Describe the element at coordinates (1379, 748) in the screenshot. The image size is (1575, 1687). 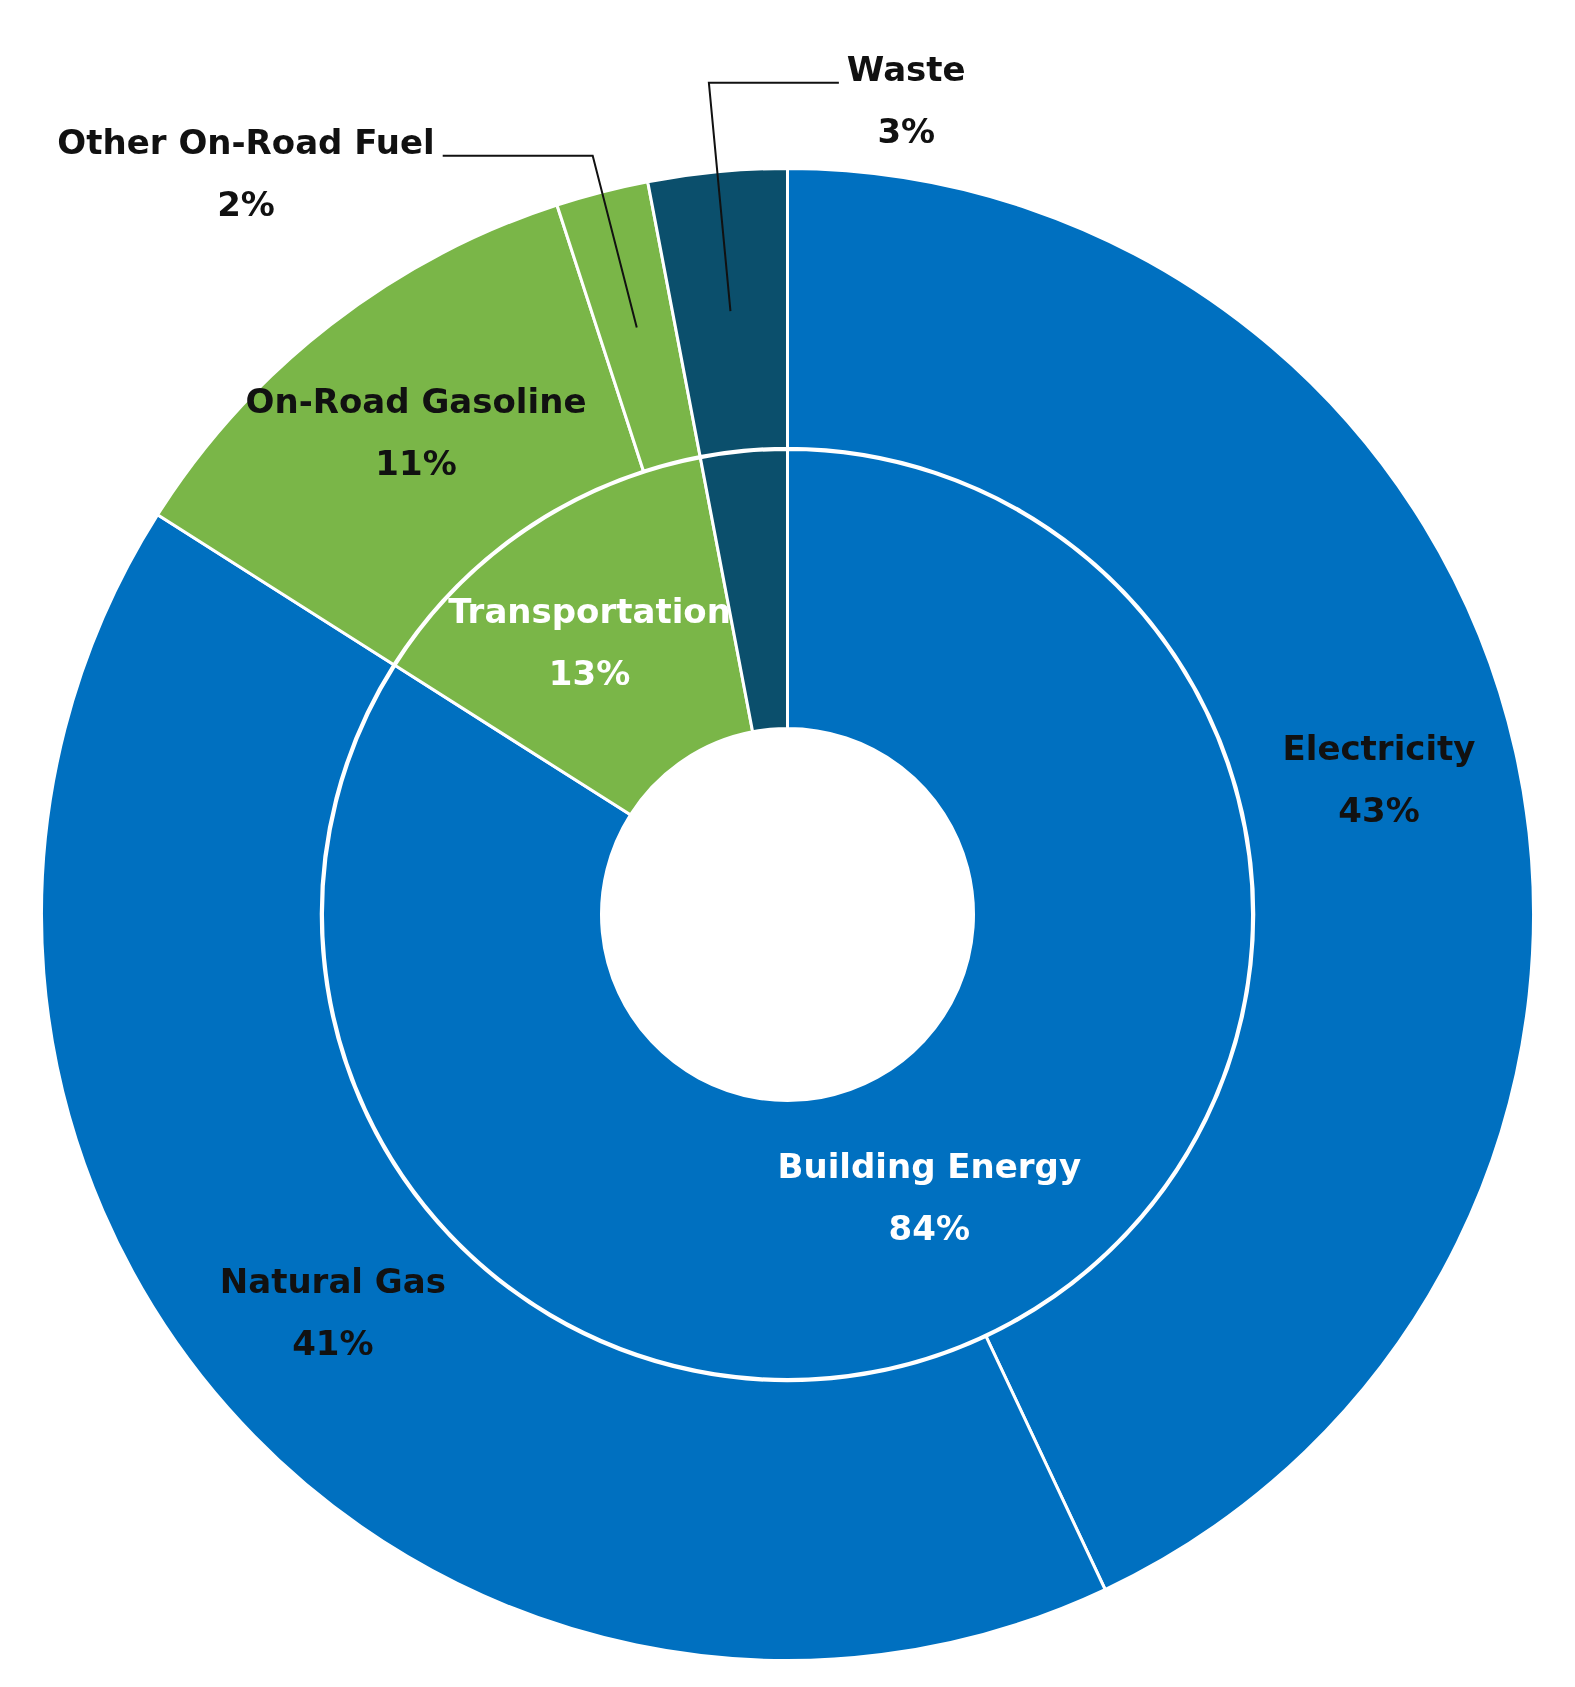
I see `slice-label: Electricity` at that location.